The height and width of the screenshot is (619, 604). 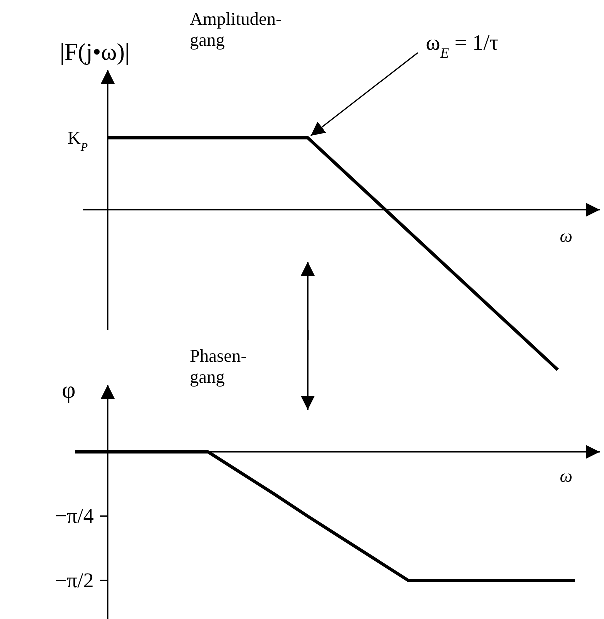 What do you see at coordinates (74, 516) in the screenshot?
I see `y-tick-label: −π/4` at bounding box center [74, 516].